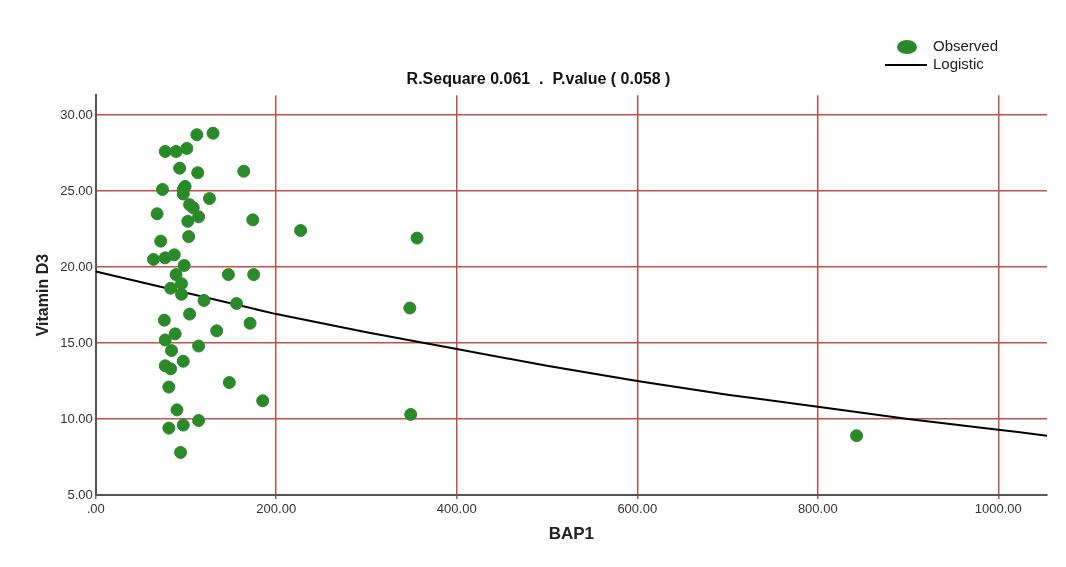  What do you see at coordinates (538, 79) in the screenshot?
I see `chart-title: R.Sequare 0.061 . P.value ( 0.058 )` at bounding box center [538, 79].